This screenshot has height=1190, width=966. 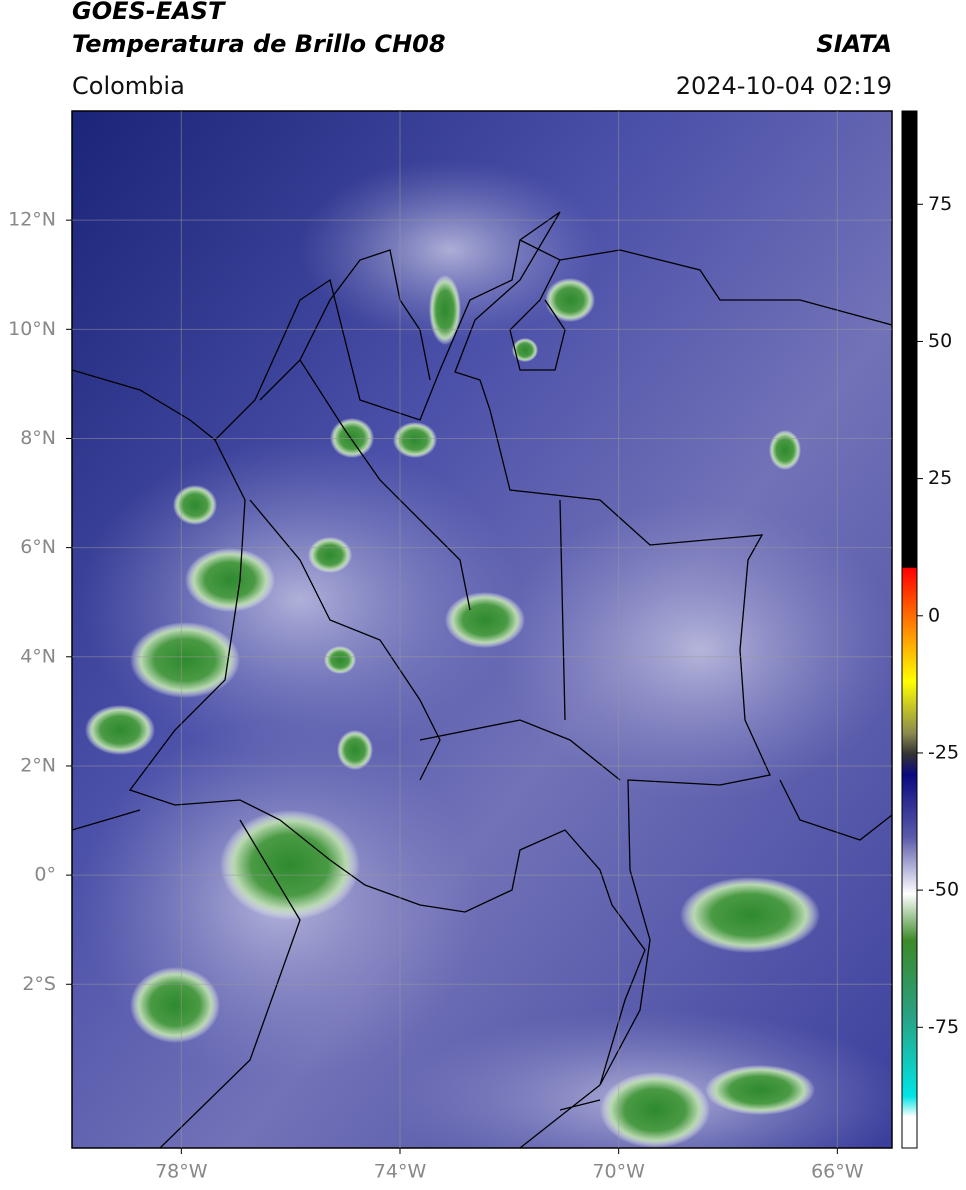 What do you see at coordinates (618, 1172) in the screenshot?
I see `x-tick-label: 70°W` at bounding box center [618, 1172].